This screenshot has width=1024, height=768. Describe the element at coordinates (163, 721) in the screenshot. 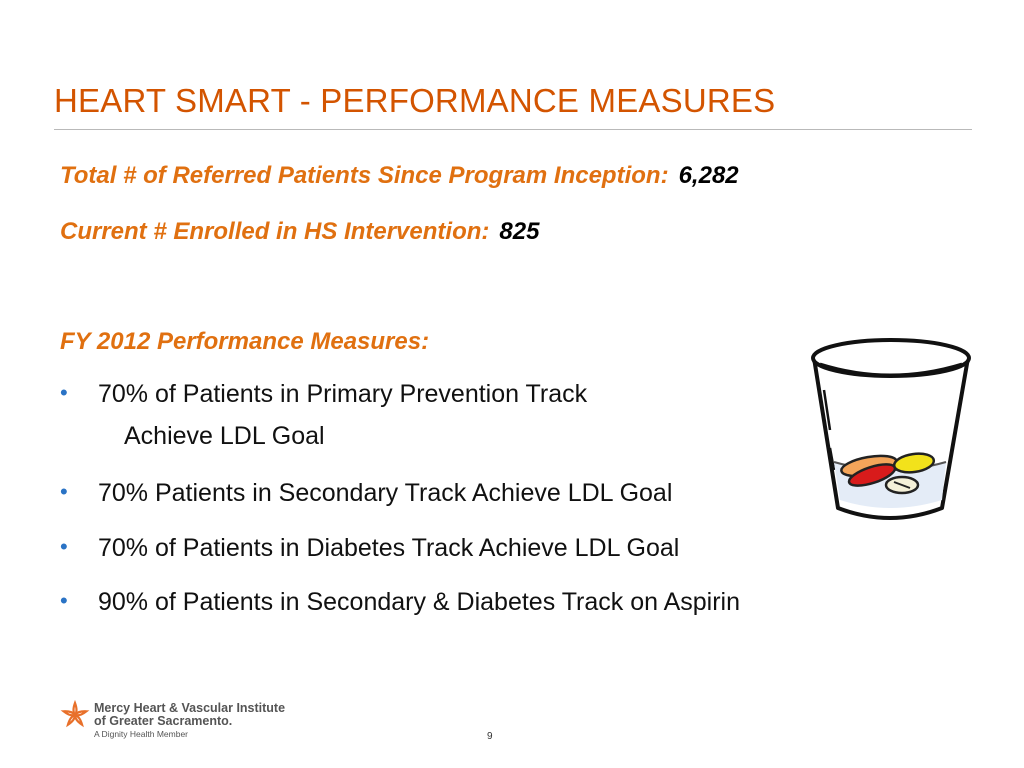

I see `org-name-line2: of Greater Sacramento.` at that location.